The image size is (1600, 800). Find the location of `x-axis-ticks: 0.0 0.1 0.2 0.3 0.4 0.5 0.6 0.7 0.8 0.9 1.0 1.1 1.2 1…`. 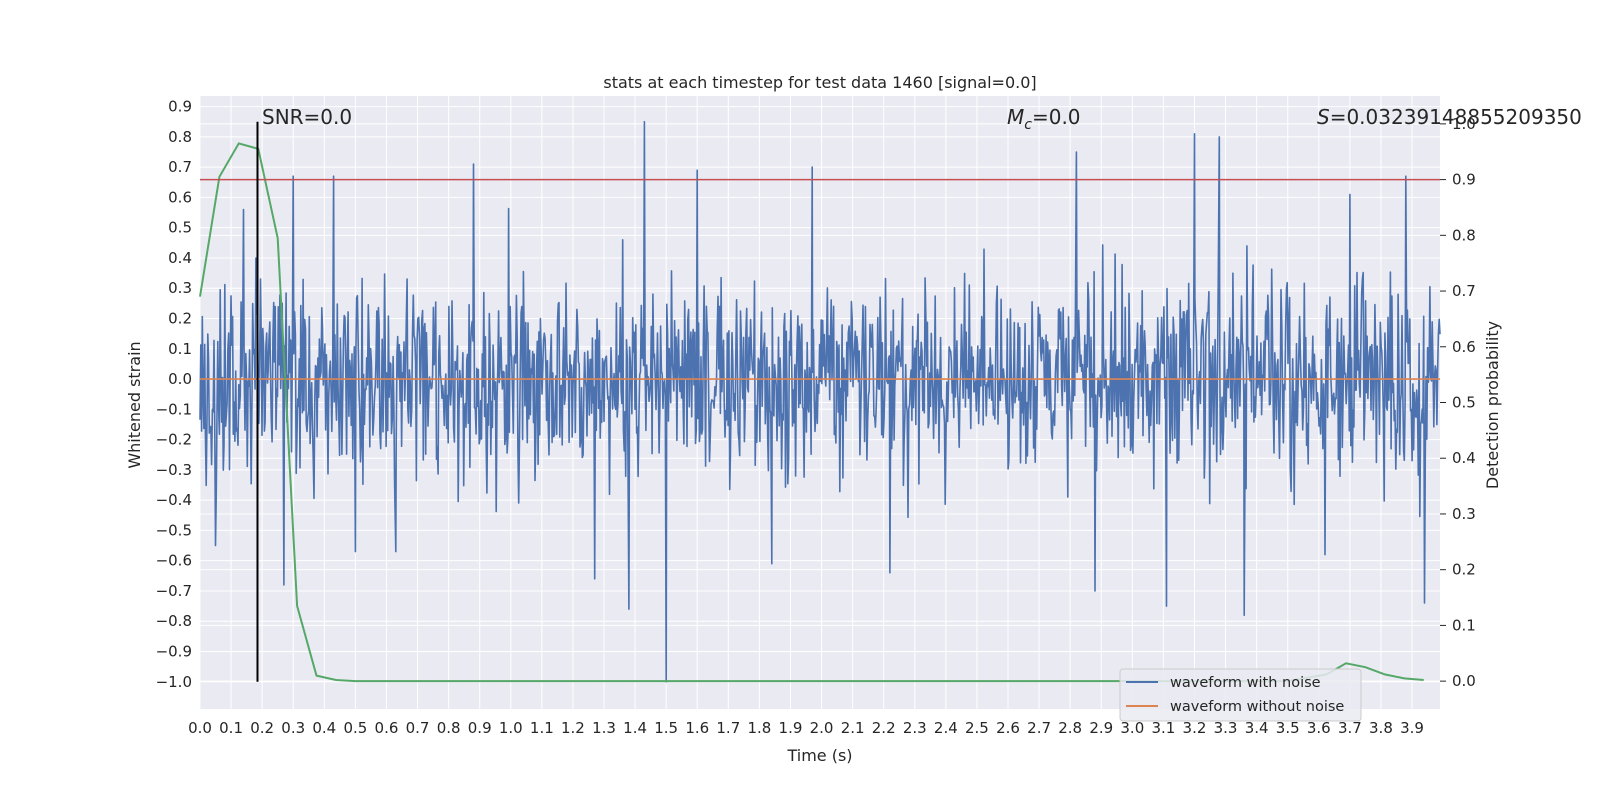

x-axis-ticks: 0.0 0.1 0.2 0.3 0.4 0.5 0.6 0.7 0.8 0.9 1.0 1.1 1.2 1… is located at coordinates (806, 728).